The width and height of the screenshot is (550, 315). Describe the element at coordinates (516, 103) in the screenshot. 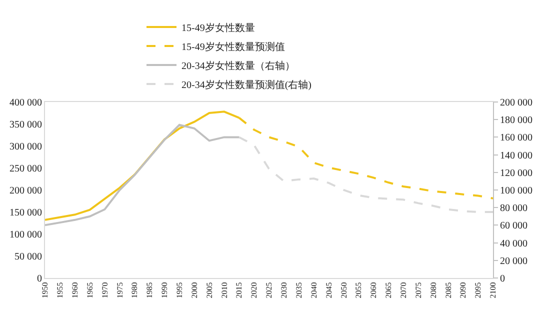

I see `y2-tick-label: 200 000` at that location.